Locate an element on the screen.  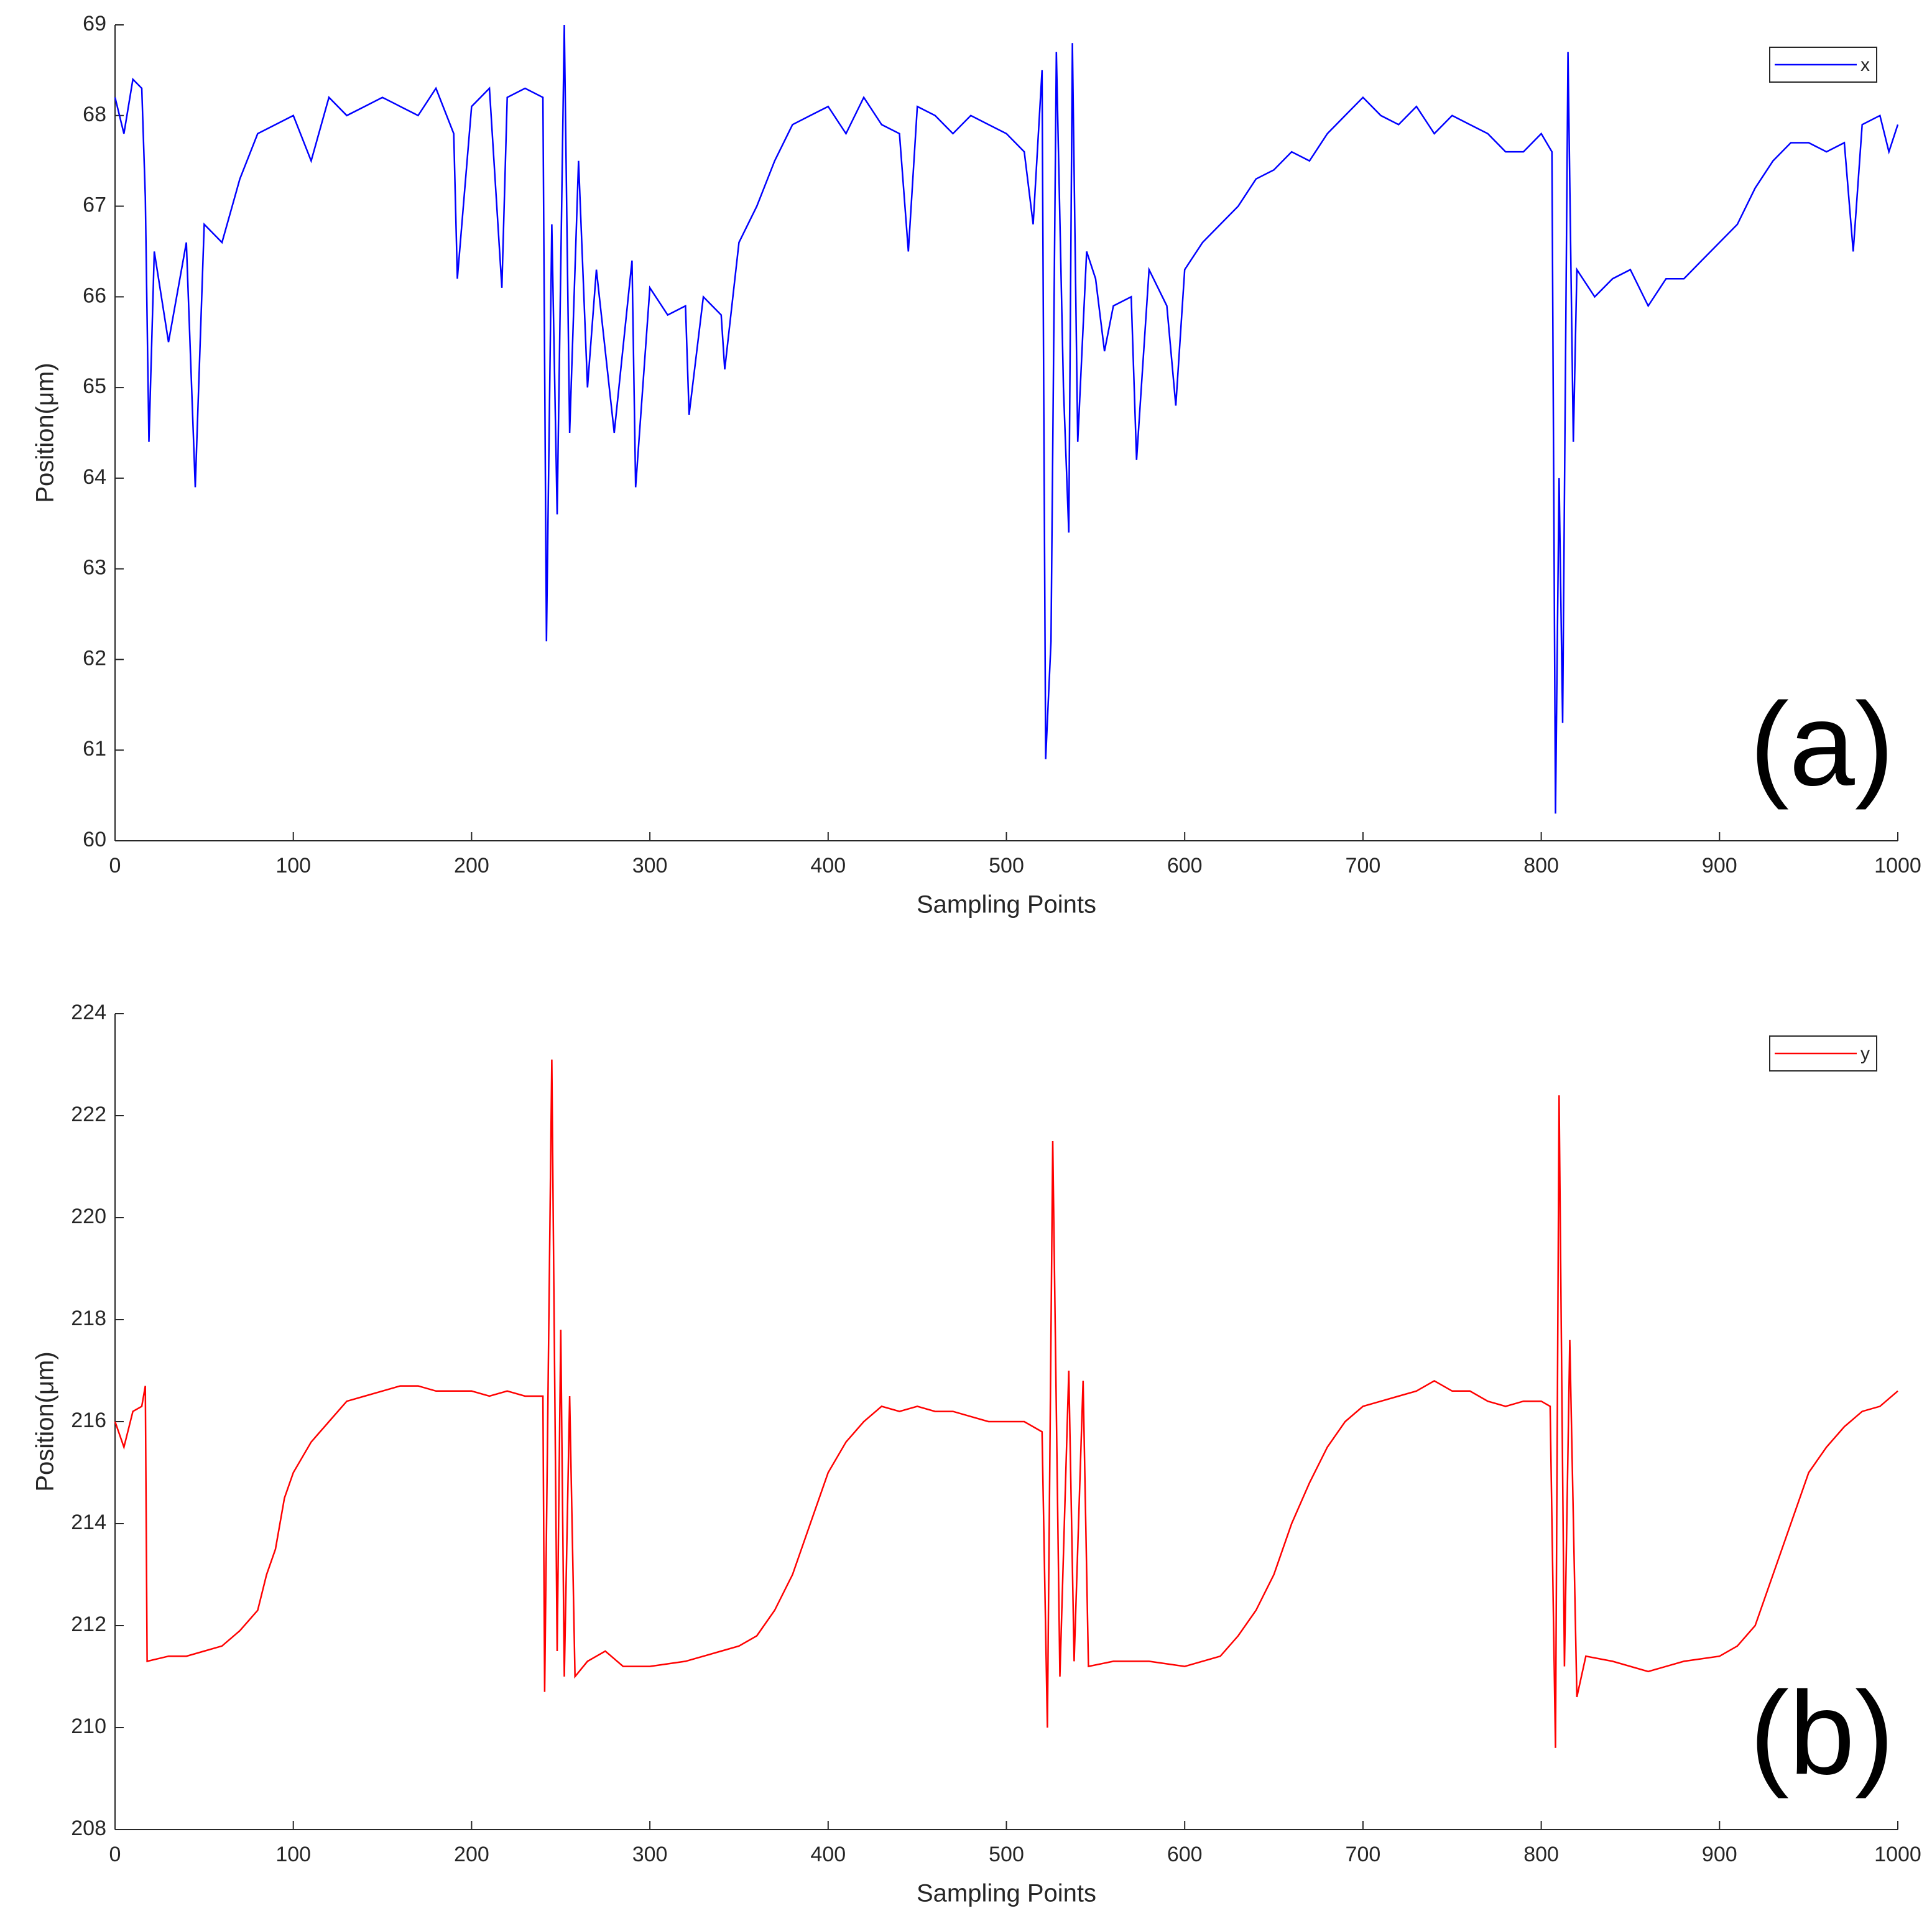
y-tick-label: 210 is located at coordinates (88, 1726).